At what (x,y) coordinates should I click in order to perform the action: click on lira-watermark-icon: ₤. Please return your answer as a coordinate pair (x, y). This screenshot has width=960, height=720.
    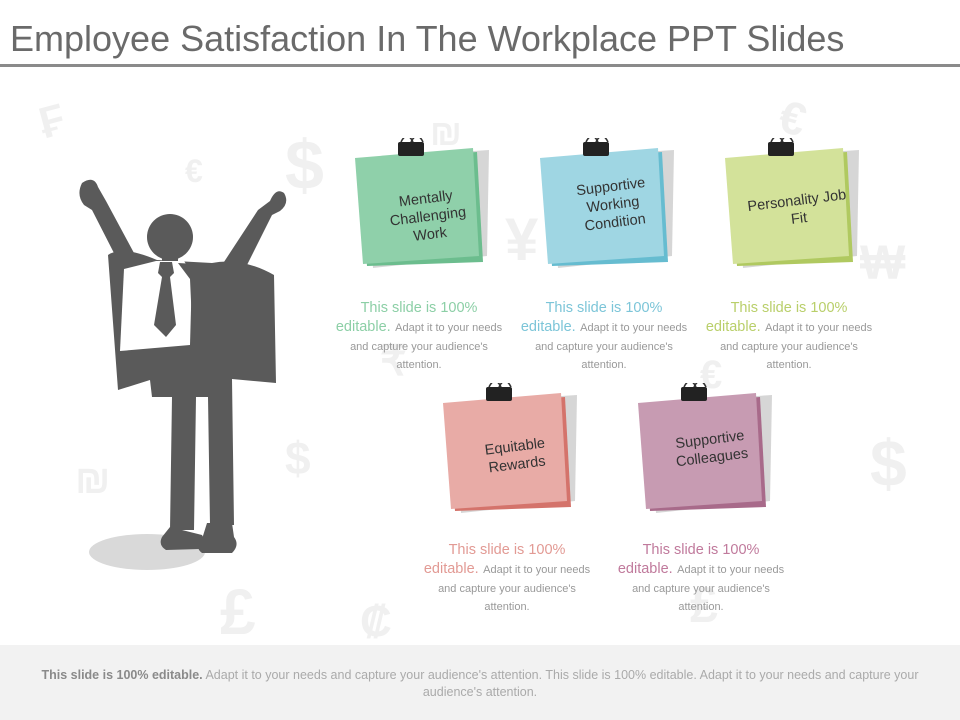
    Looking at the image, I should click on (704, 605).